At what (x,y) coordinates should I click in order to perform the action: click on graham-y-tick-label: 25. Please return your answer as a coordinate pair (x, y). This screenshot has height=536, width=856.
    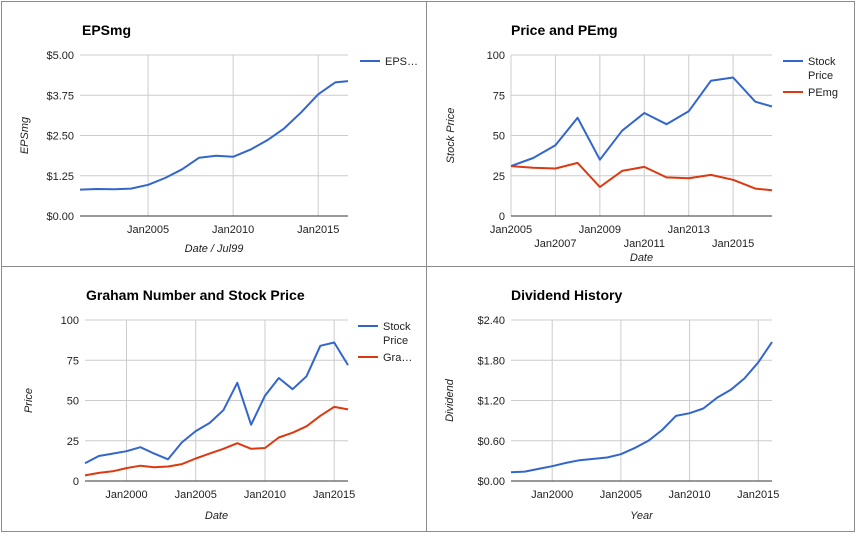
    Looking at the image, I should click on (73, 442).